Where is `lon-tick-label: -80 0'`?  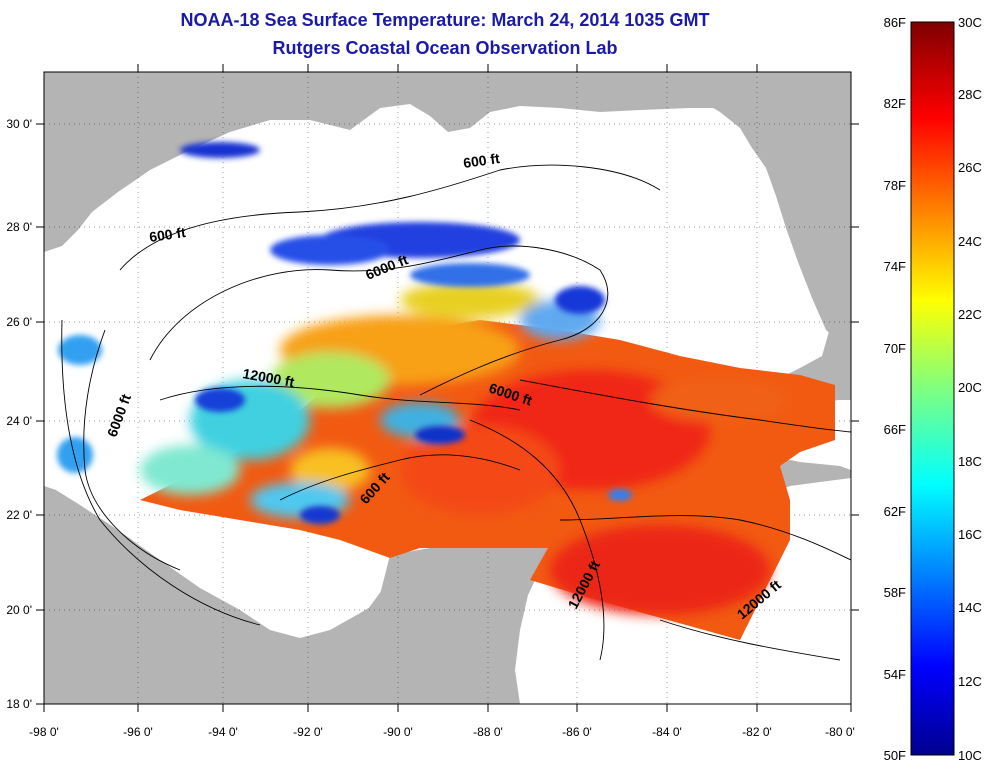 lon-tick-label: -80 0' is located at coordinates (840, 732).